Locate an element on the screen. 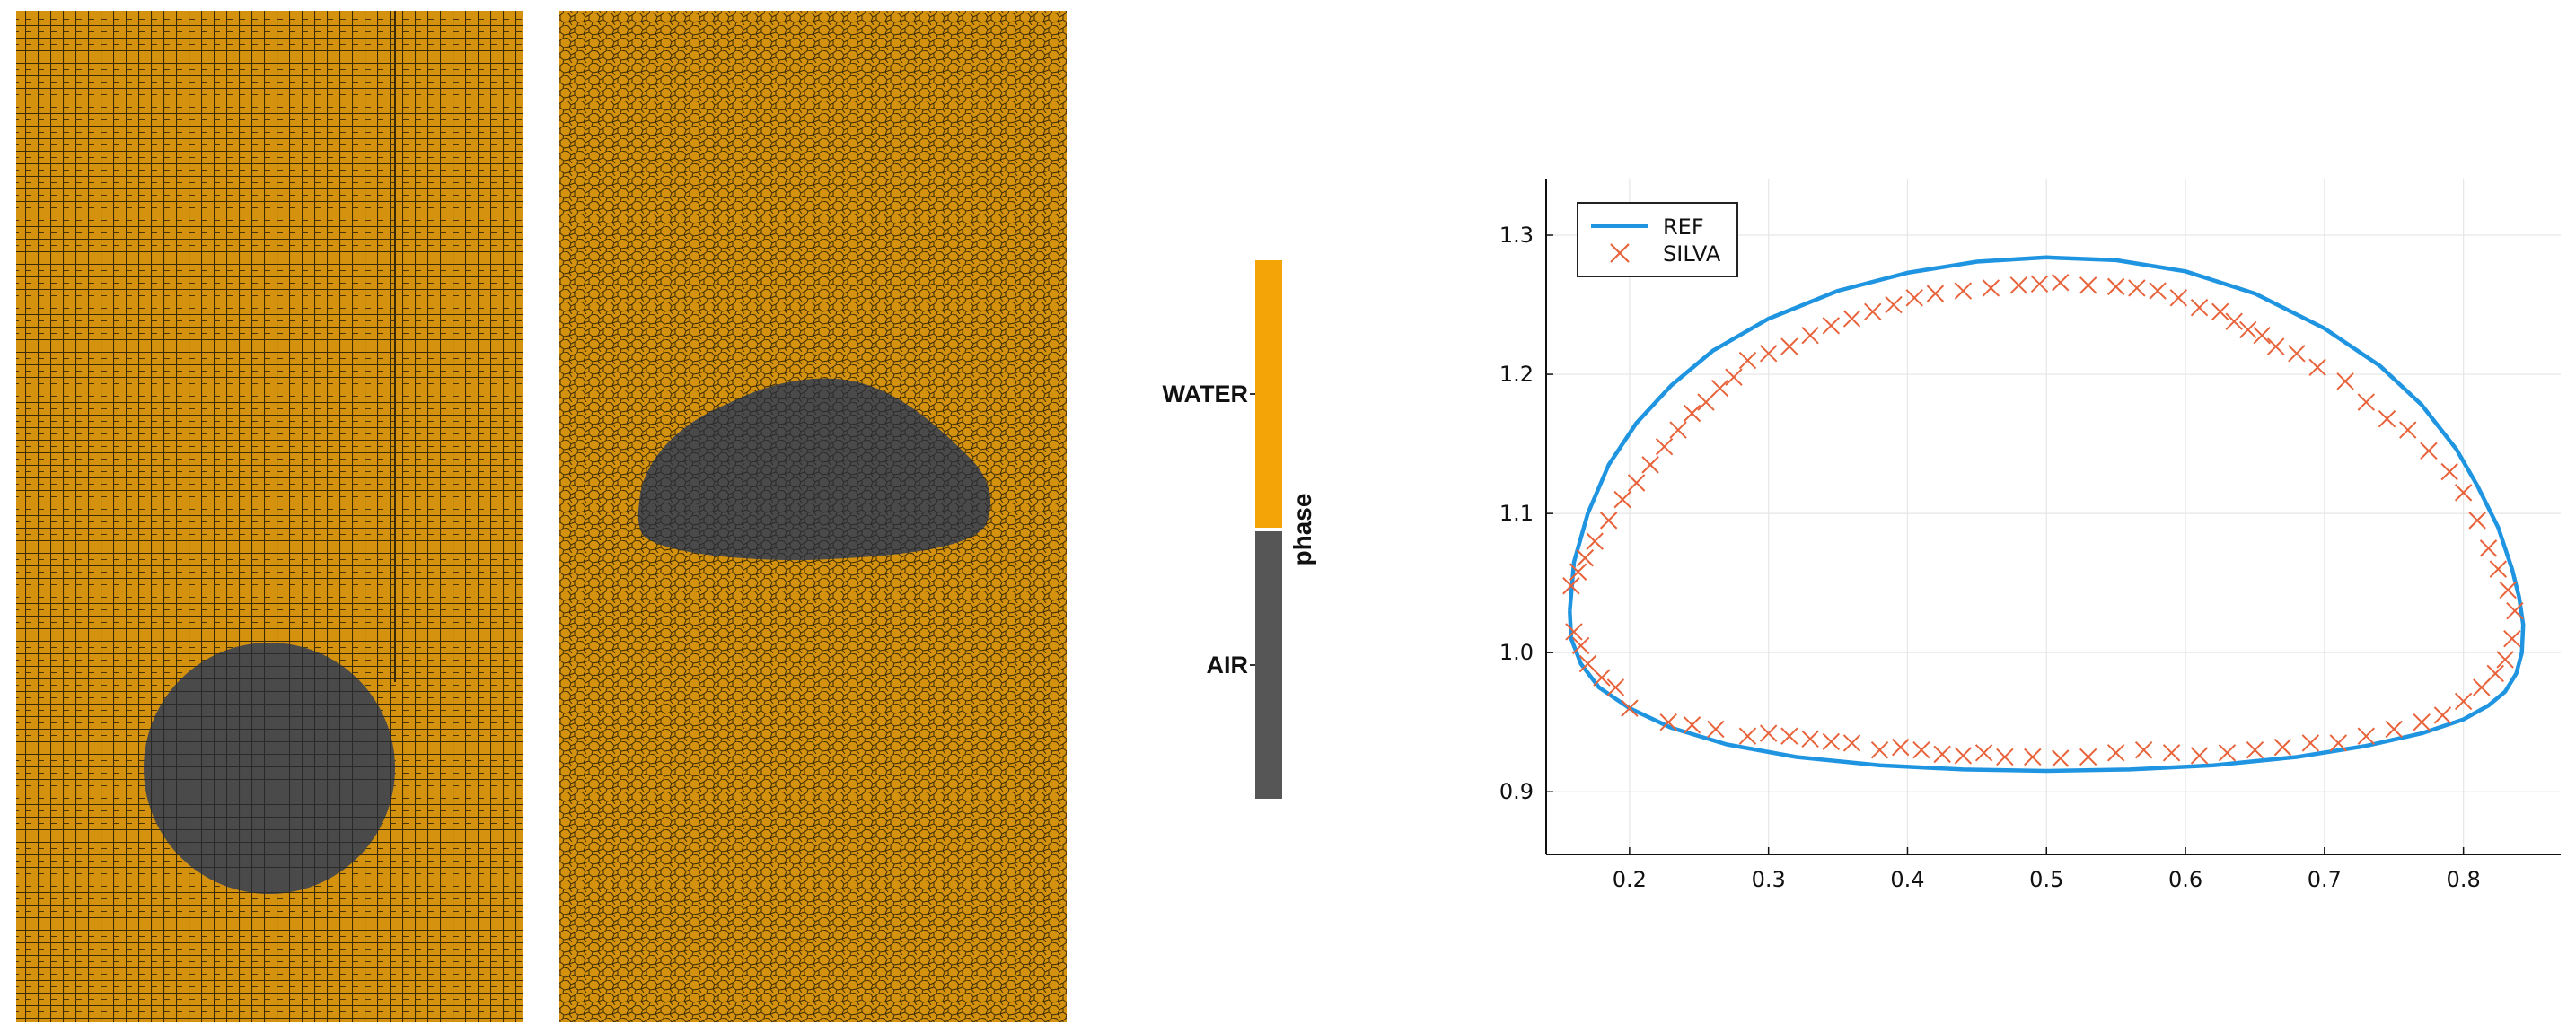 The image size is (2576, 1033). x-tick-label-4: 0.6 is located at coordinates (2185, 879).